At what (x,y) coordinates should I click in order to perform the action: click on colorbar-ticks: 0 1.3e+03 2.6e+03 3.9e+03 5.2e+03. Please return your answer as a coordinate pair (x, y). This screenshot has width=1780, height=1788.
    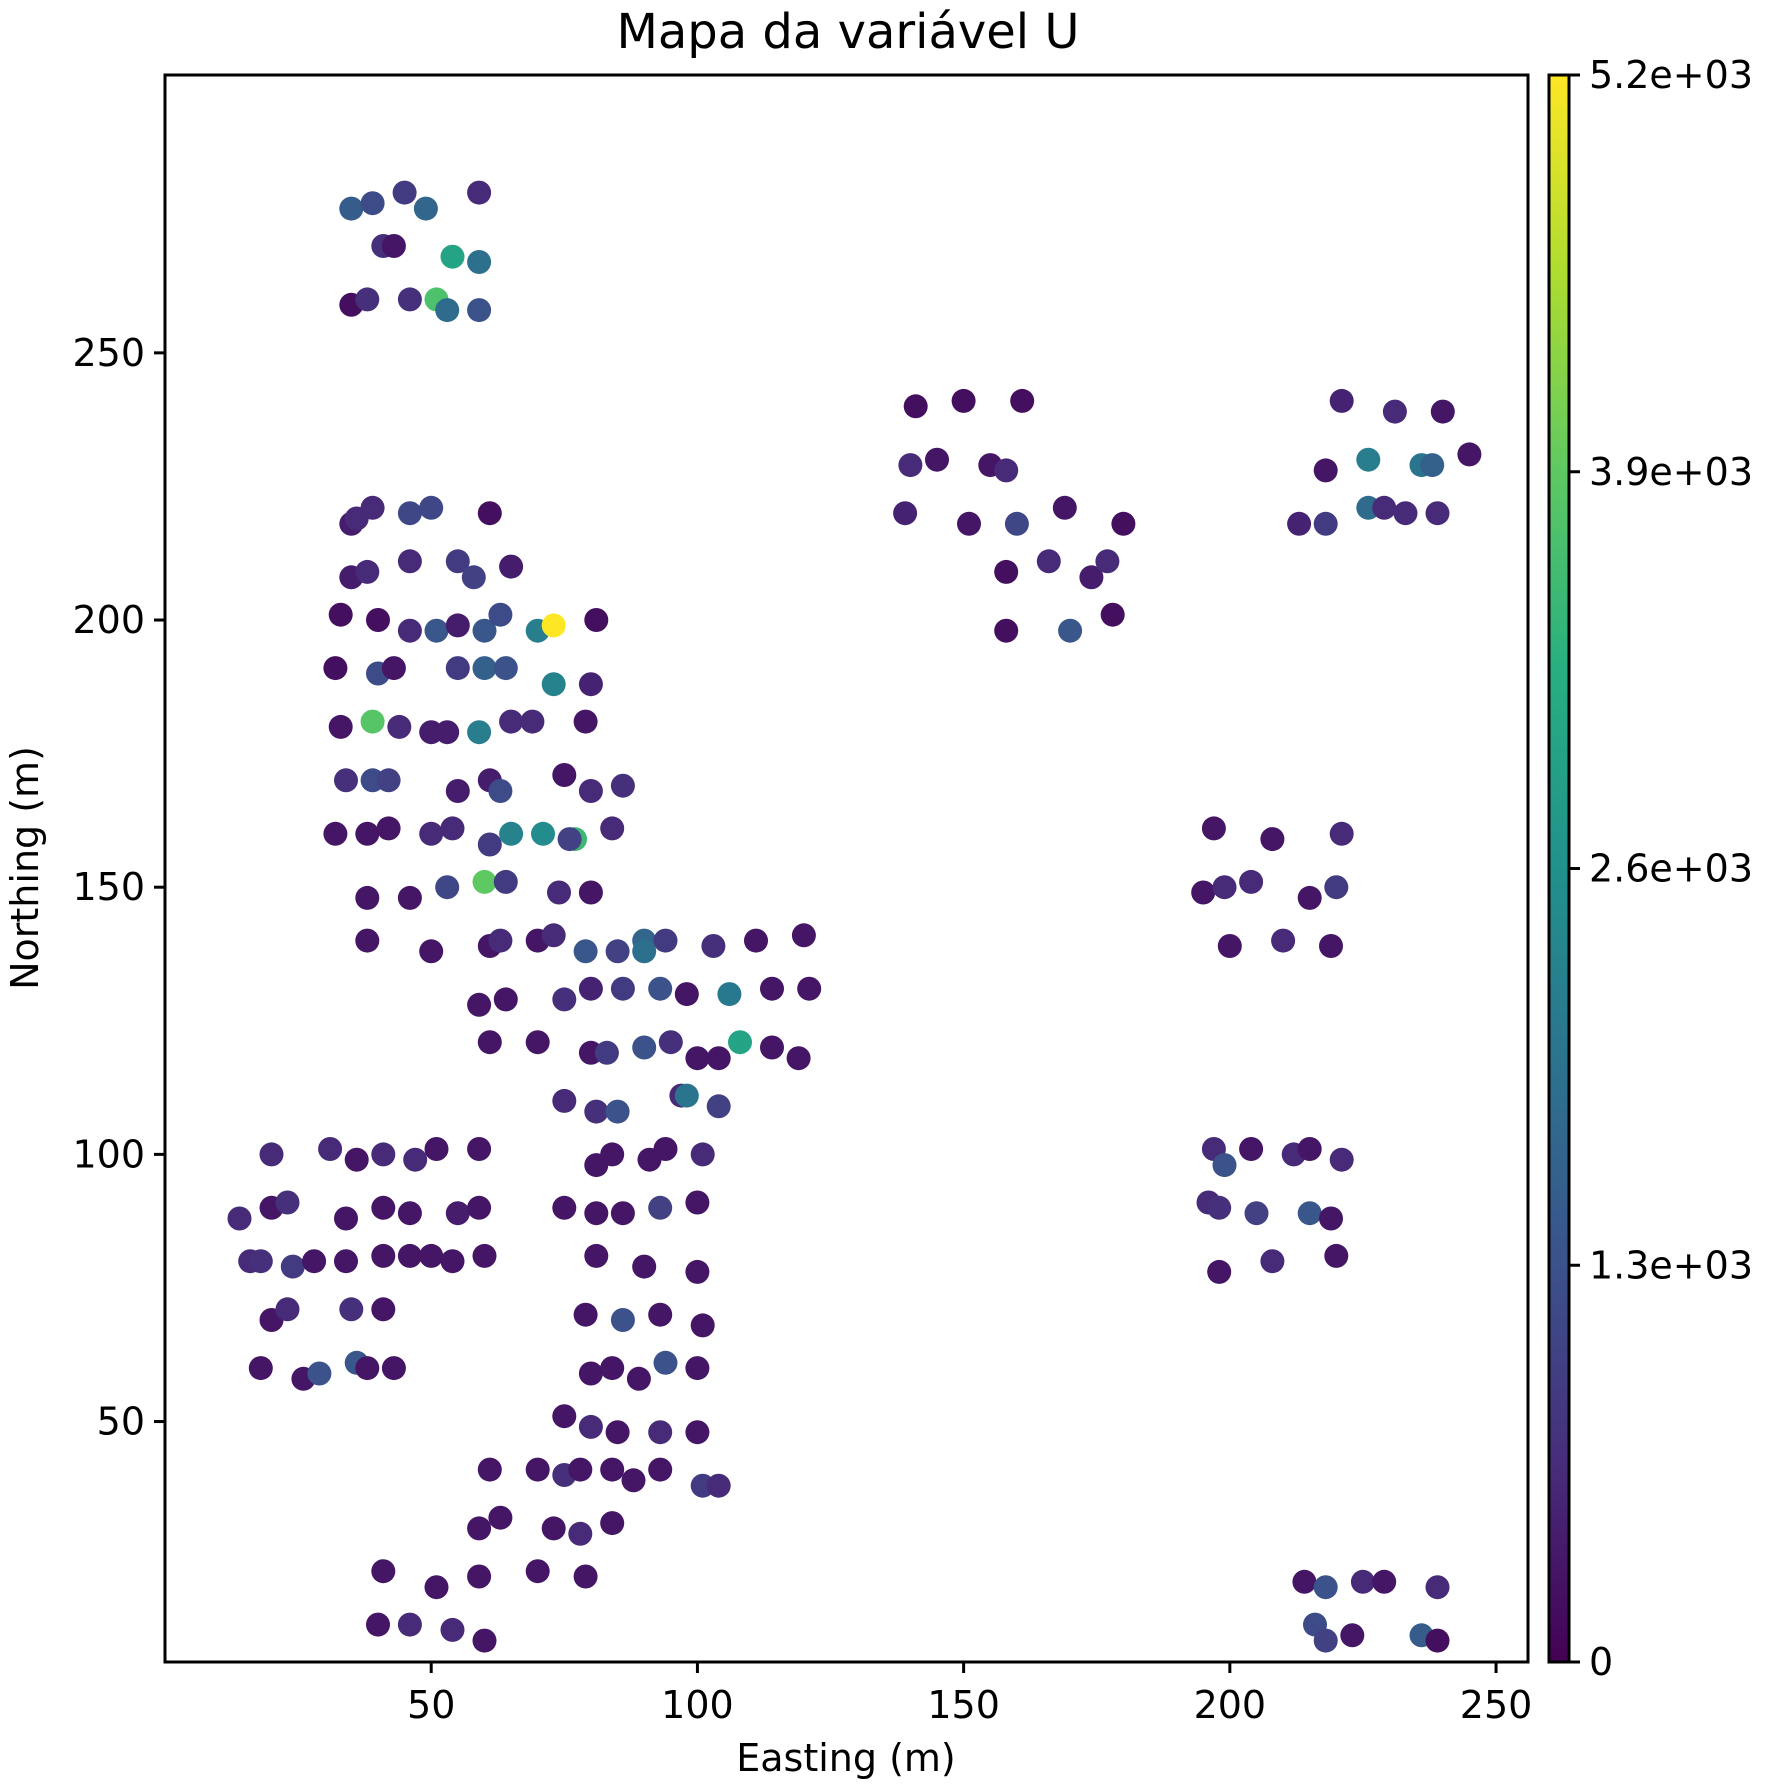
    Looking at the image, I should click on (1661, 868).